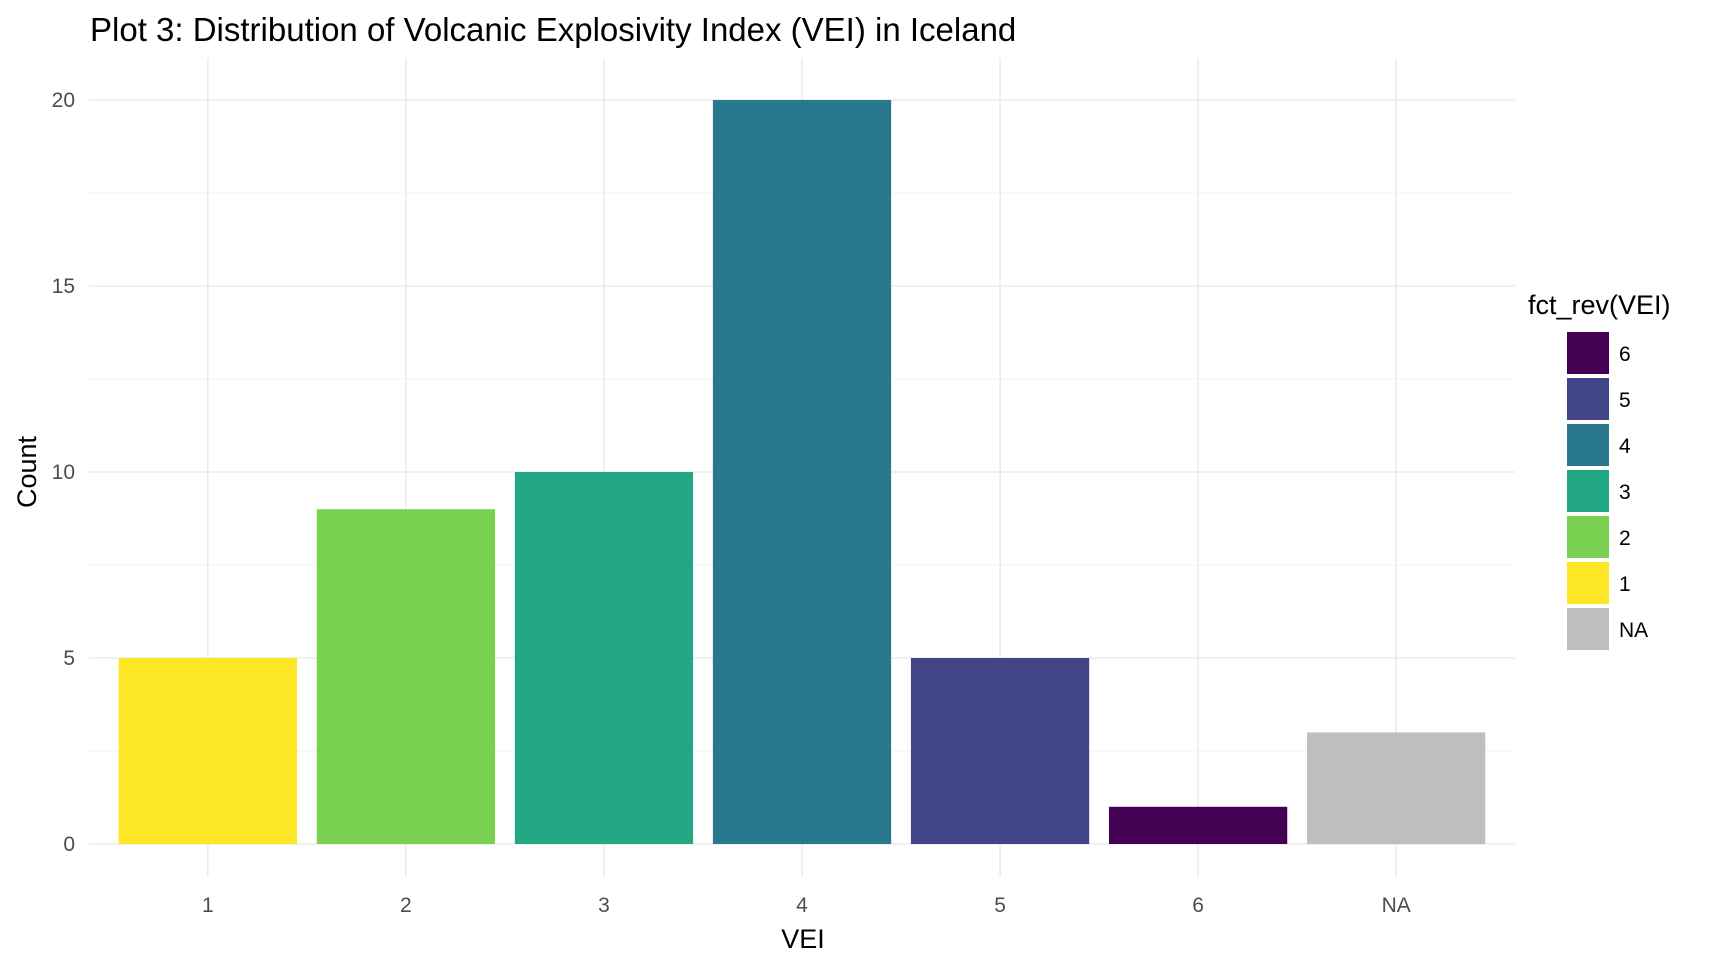  I want to click on legend: fct_rev(VEI) 6 5 4 3 2 1 NA, so click(1599, 470).